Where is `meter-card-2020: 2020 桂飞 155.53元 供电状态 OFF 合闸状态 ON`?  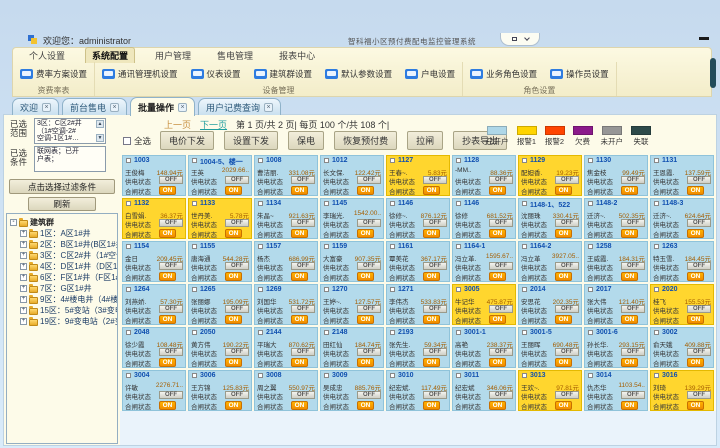 meter-card-2020: 2020 桂飞 155.53元 供电状态 OFF 合闸状态 ON is located at coordinates (682, 304).